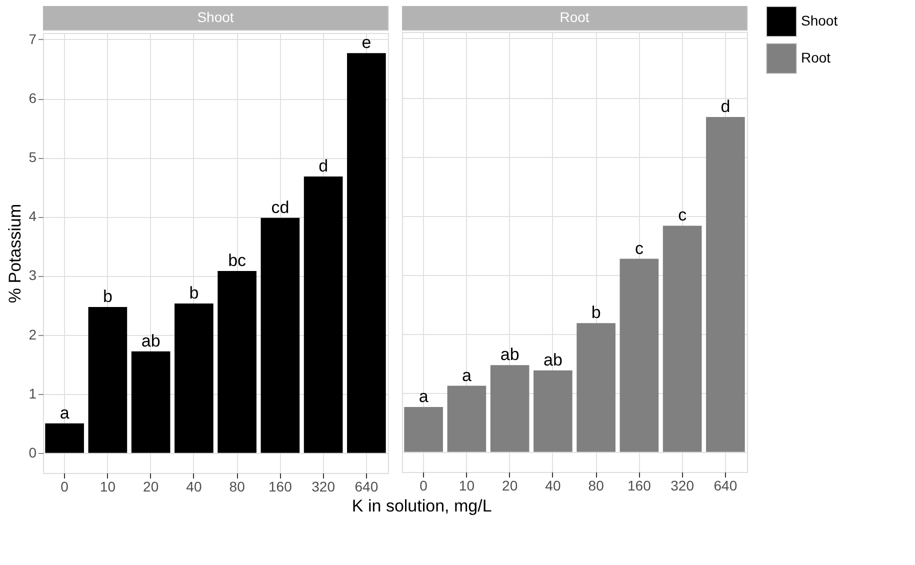  Describe the element at coordinates (819, 20) in the screenshot. I see `legend-label: Shoot` at that location.